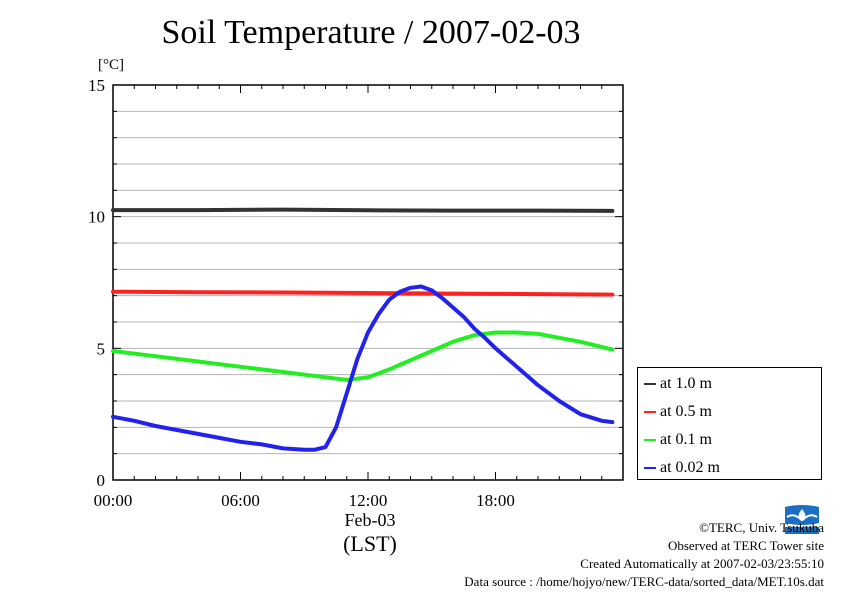 Image resolution: width=842 pixels, height=595 pixels. I want to click on terc-logo, so click(802, 519).